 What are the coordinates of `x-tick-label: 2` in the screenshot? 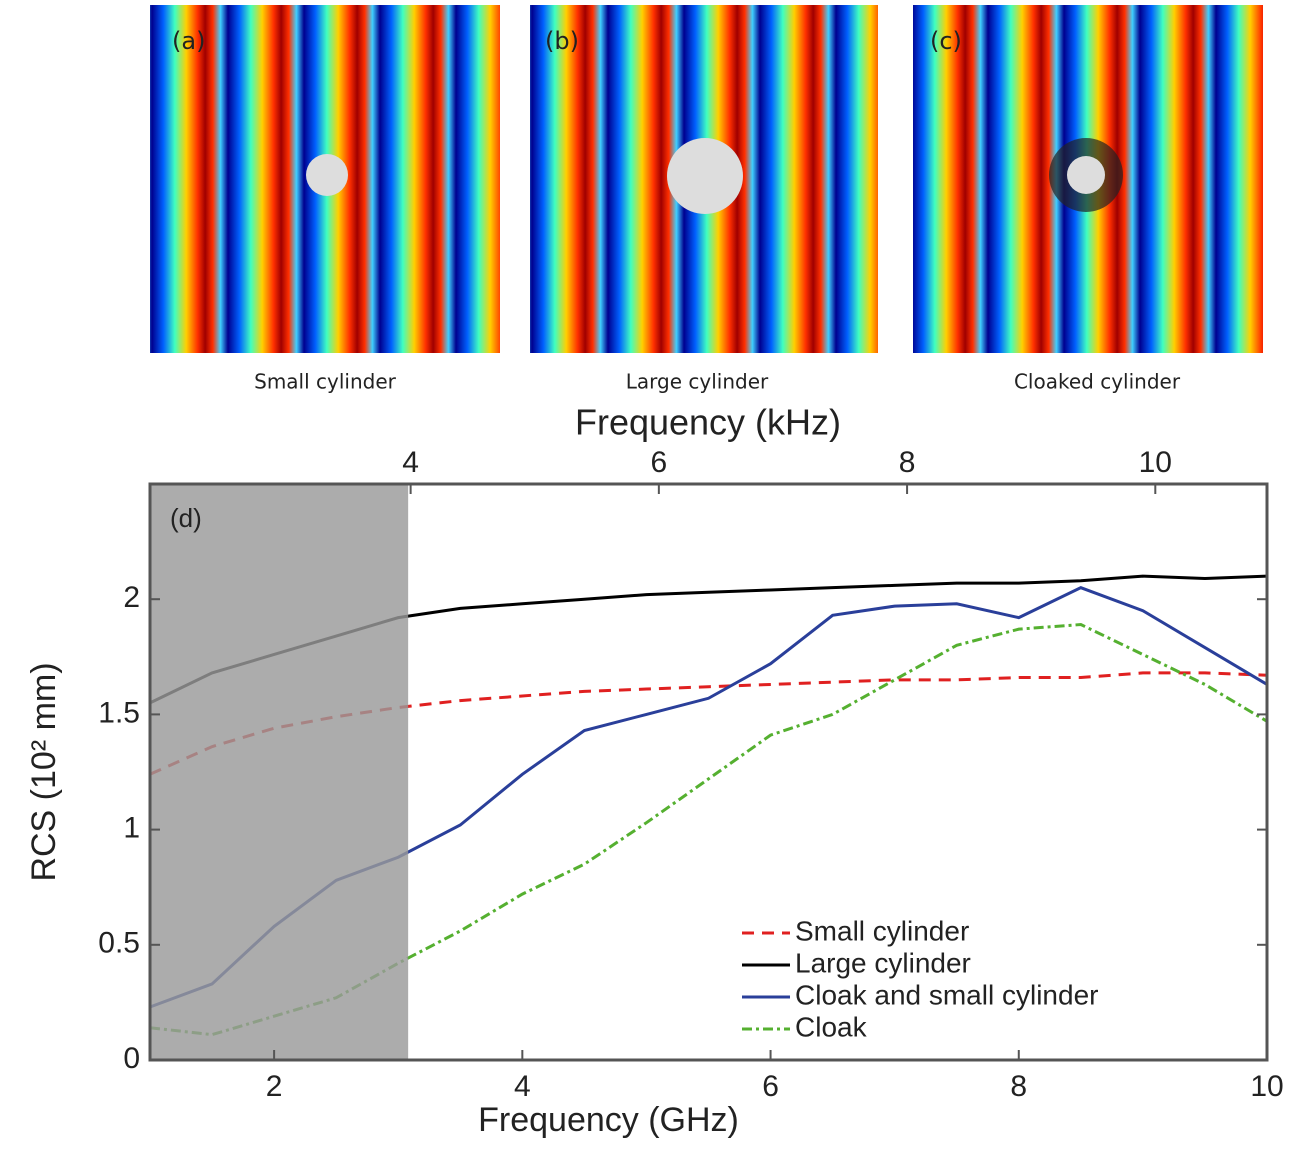 It's located at (274, 1086).